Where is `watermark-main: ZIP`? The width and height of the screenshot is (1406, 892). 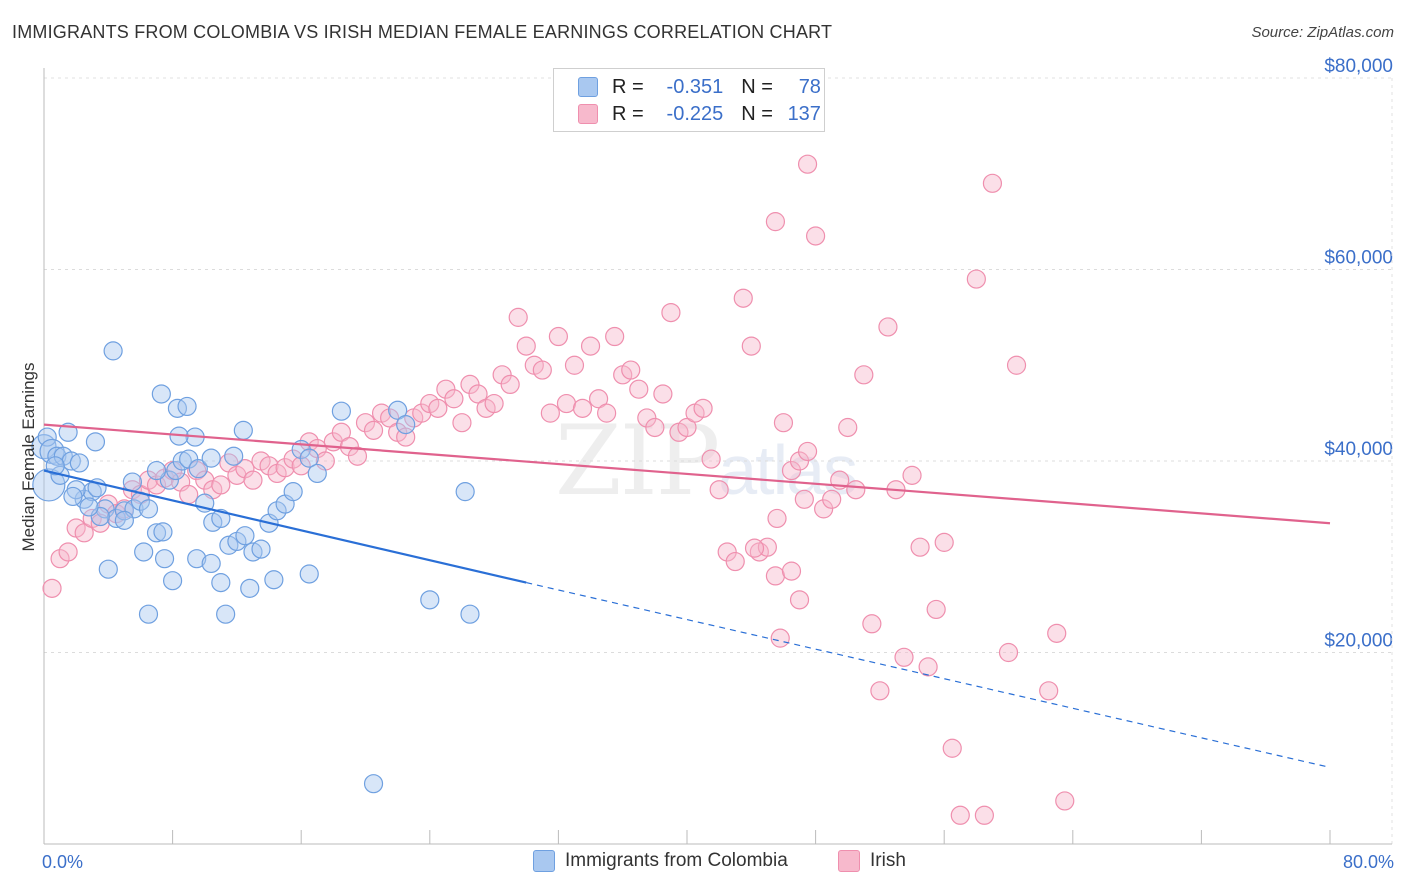 watermark-main: ZIP is located at coordinates (637, 461).